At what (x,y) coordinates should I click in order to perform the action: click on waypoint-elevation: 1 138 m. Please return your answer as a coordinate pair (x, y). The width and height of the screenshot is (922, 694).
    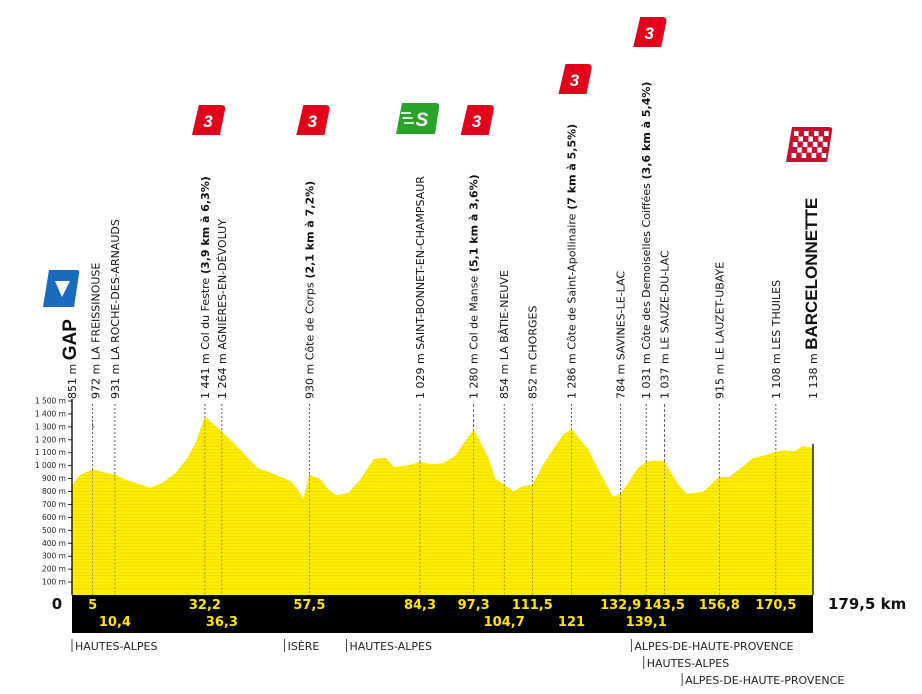
    Looking at the image, I should click on (813, 374).